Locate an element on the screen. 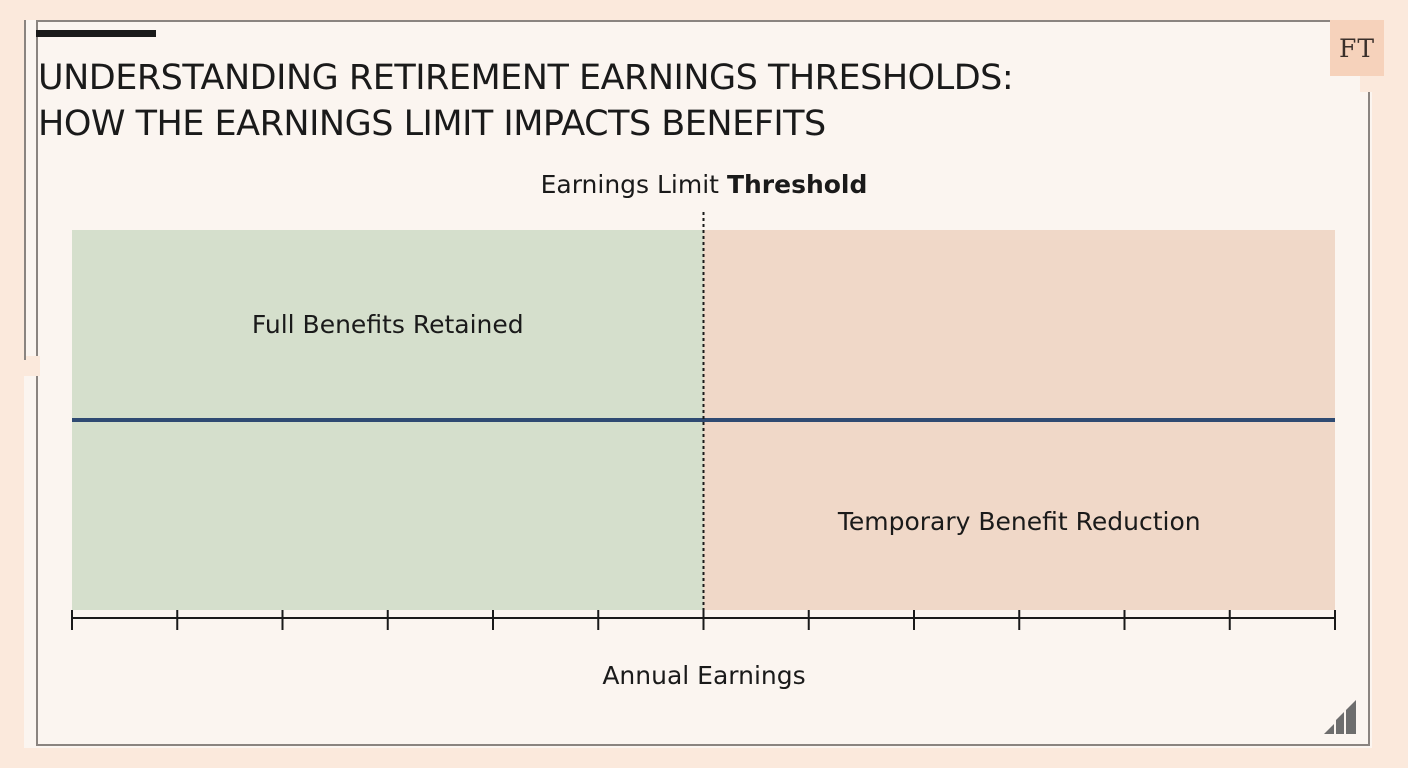  frame-gap is located at coordinates (31, 366).